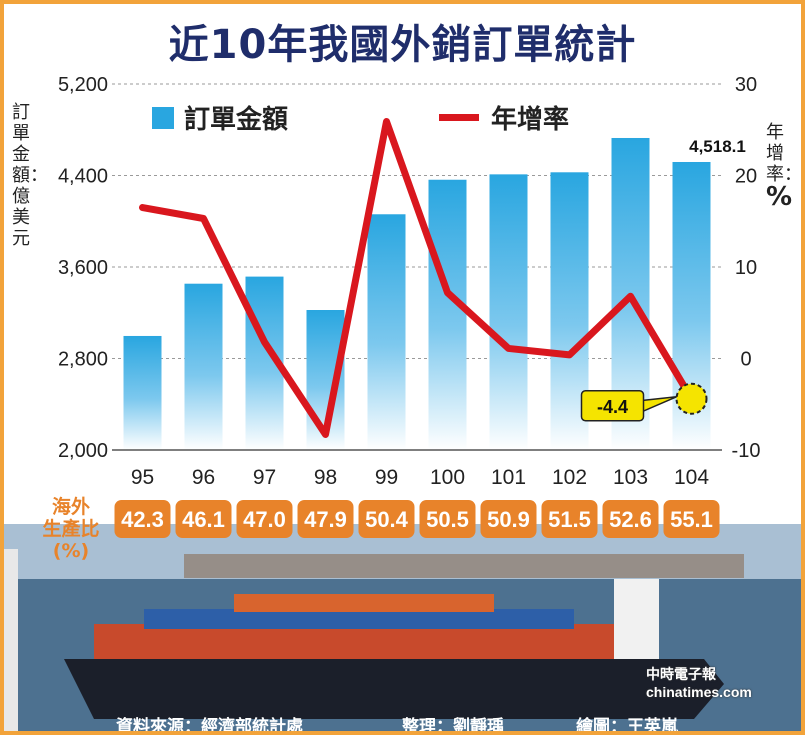 The height and width of the screenshot is (735, 805). I want to click on overseas-production-ratio-title: 海外 生產比 (%), so click(71, 529).